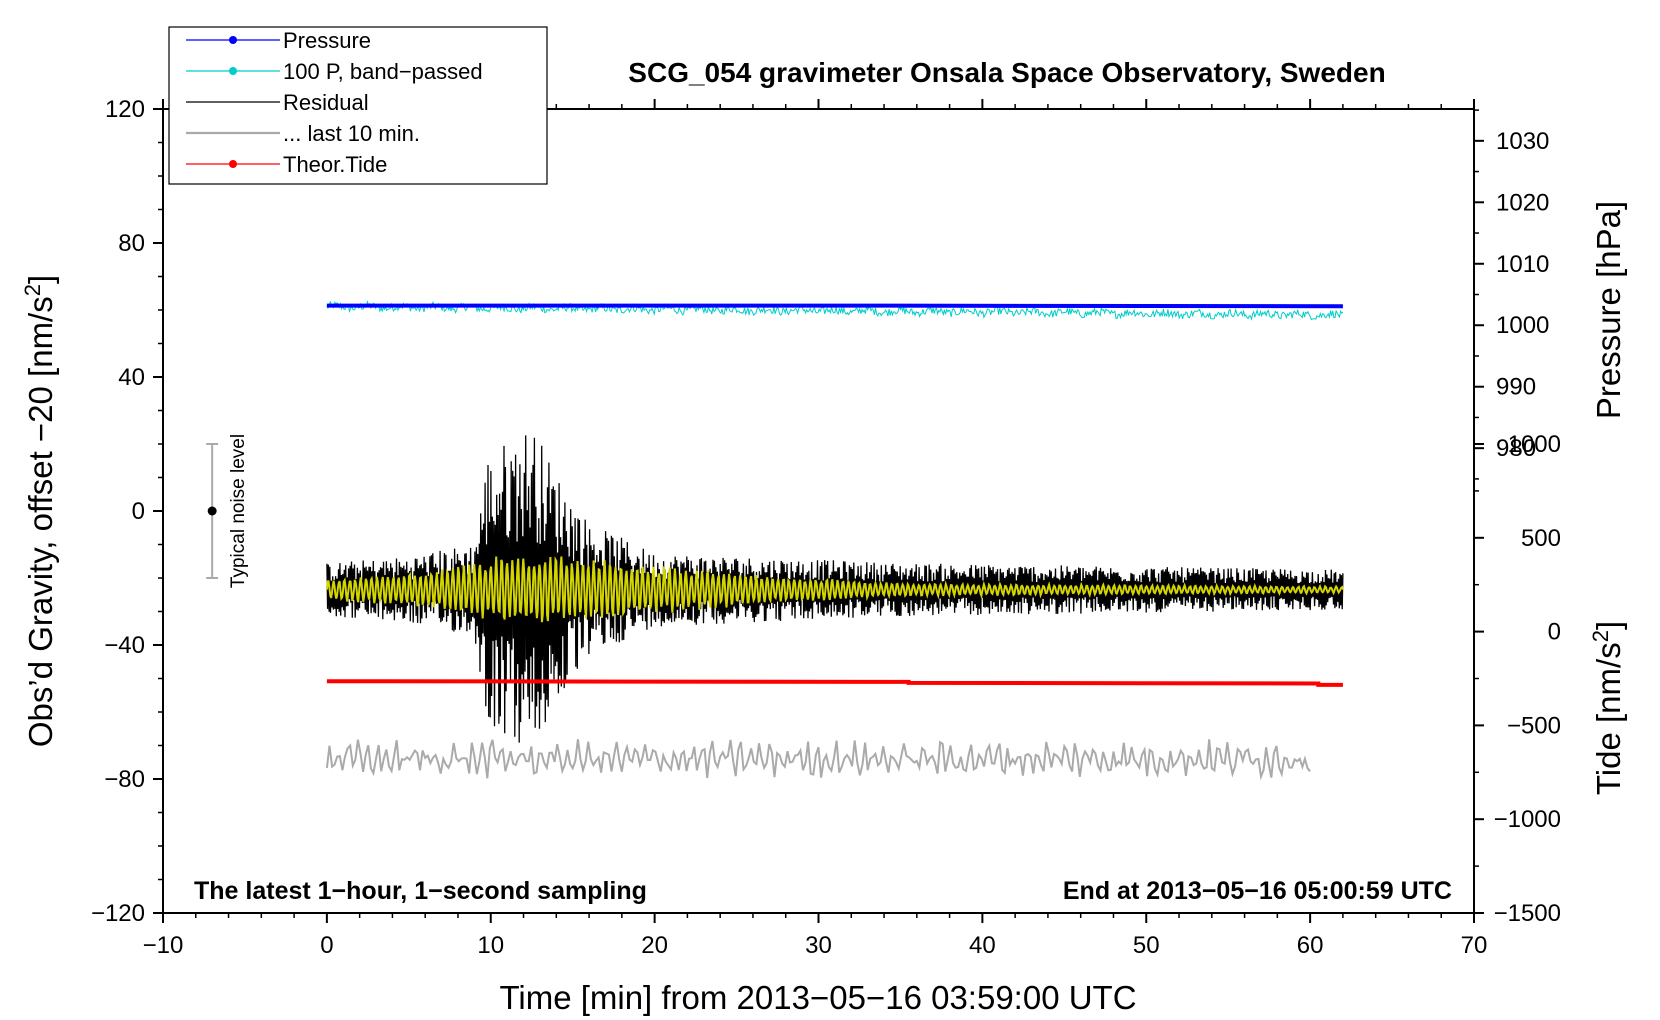 The image size is (1660, 1020). Describe the element at coordinates (834, 306) in the screenshot. I see `series-pressure` at that location.